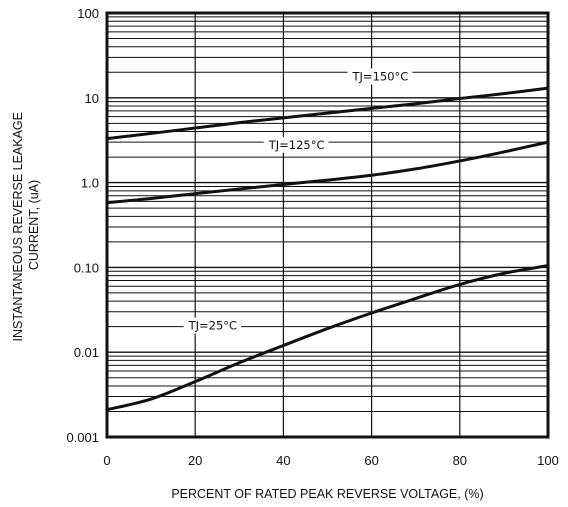 The height and width of the screenshot is (507, 568). Describe the element at coordinates (92, 98) in the screenshot. I see `y-tick-label: 10` at that location.